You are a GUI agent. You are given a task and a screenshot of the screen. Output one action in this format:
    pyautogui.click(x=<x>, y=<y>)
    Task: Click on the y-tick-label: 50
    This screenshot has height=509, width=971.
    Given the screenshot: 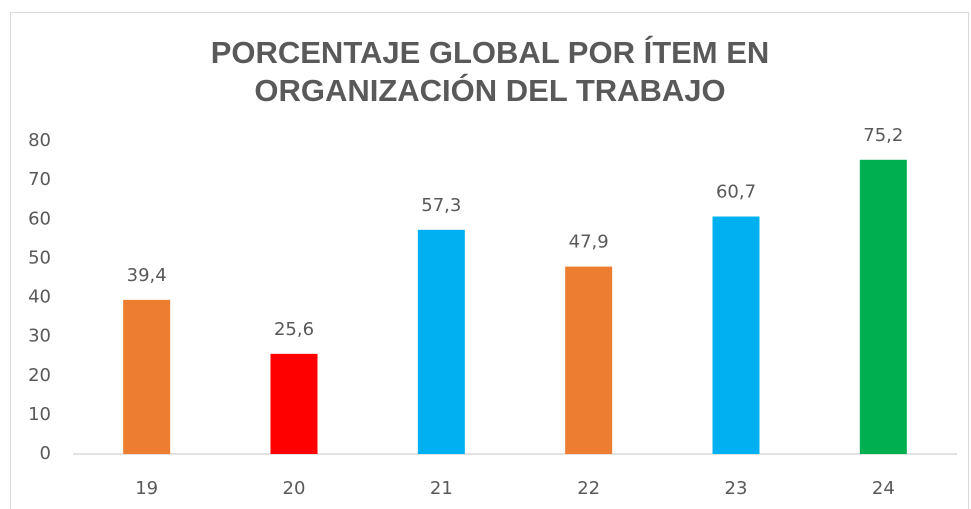 What is the action you would take?
    pyautogui.click(x=39, y=257)
    